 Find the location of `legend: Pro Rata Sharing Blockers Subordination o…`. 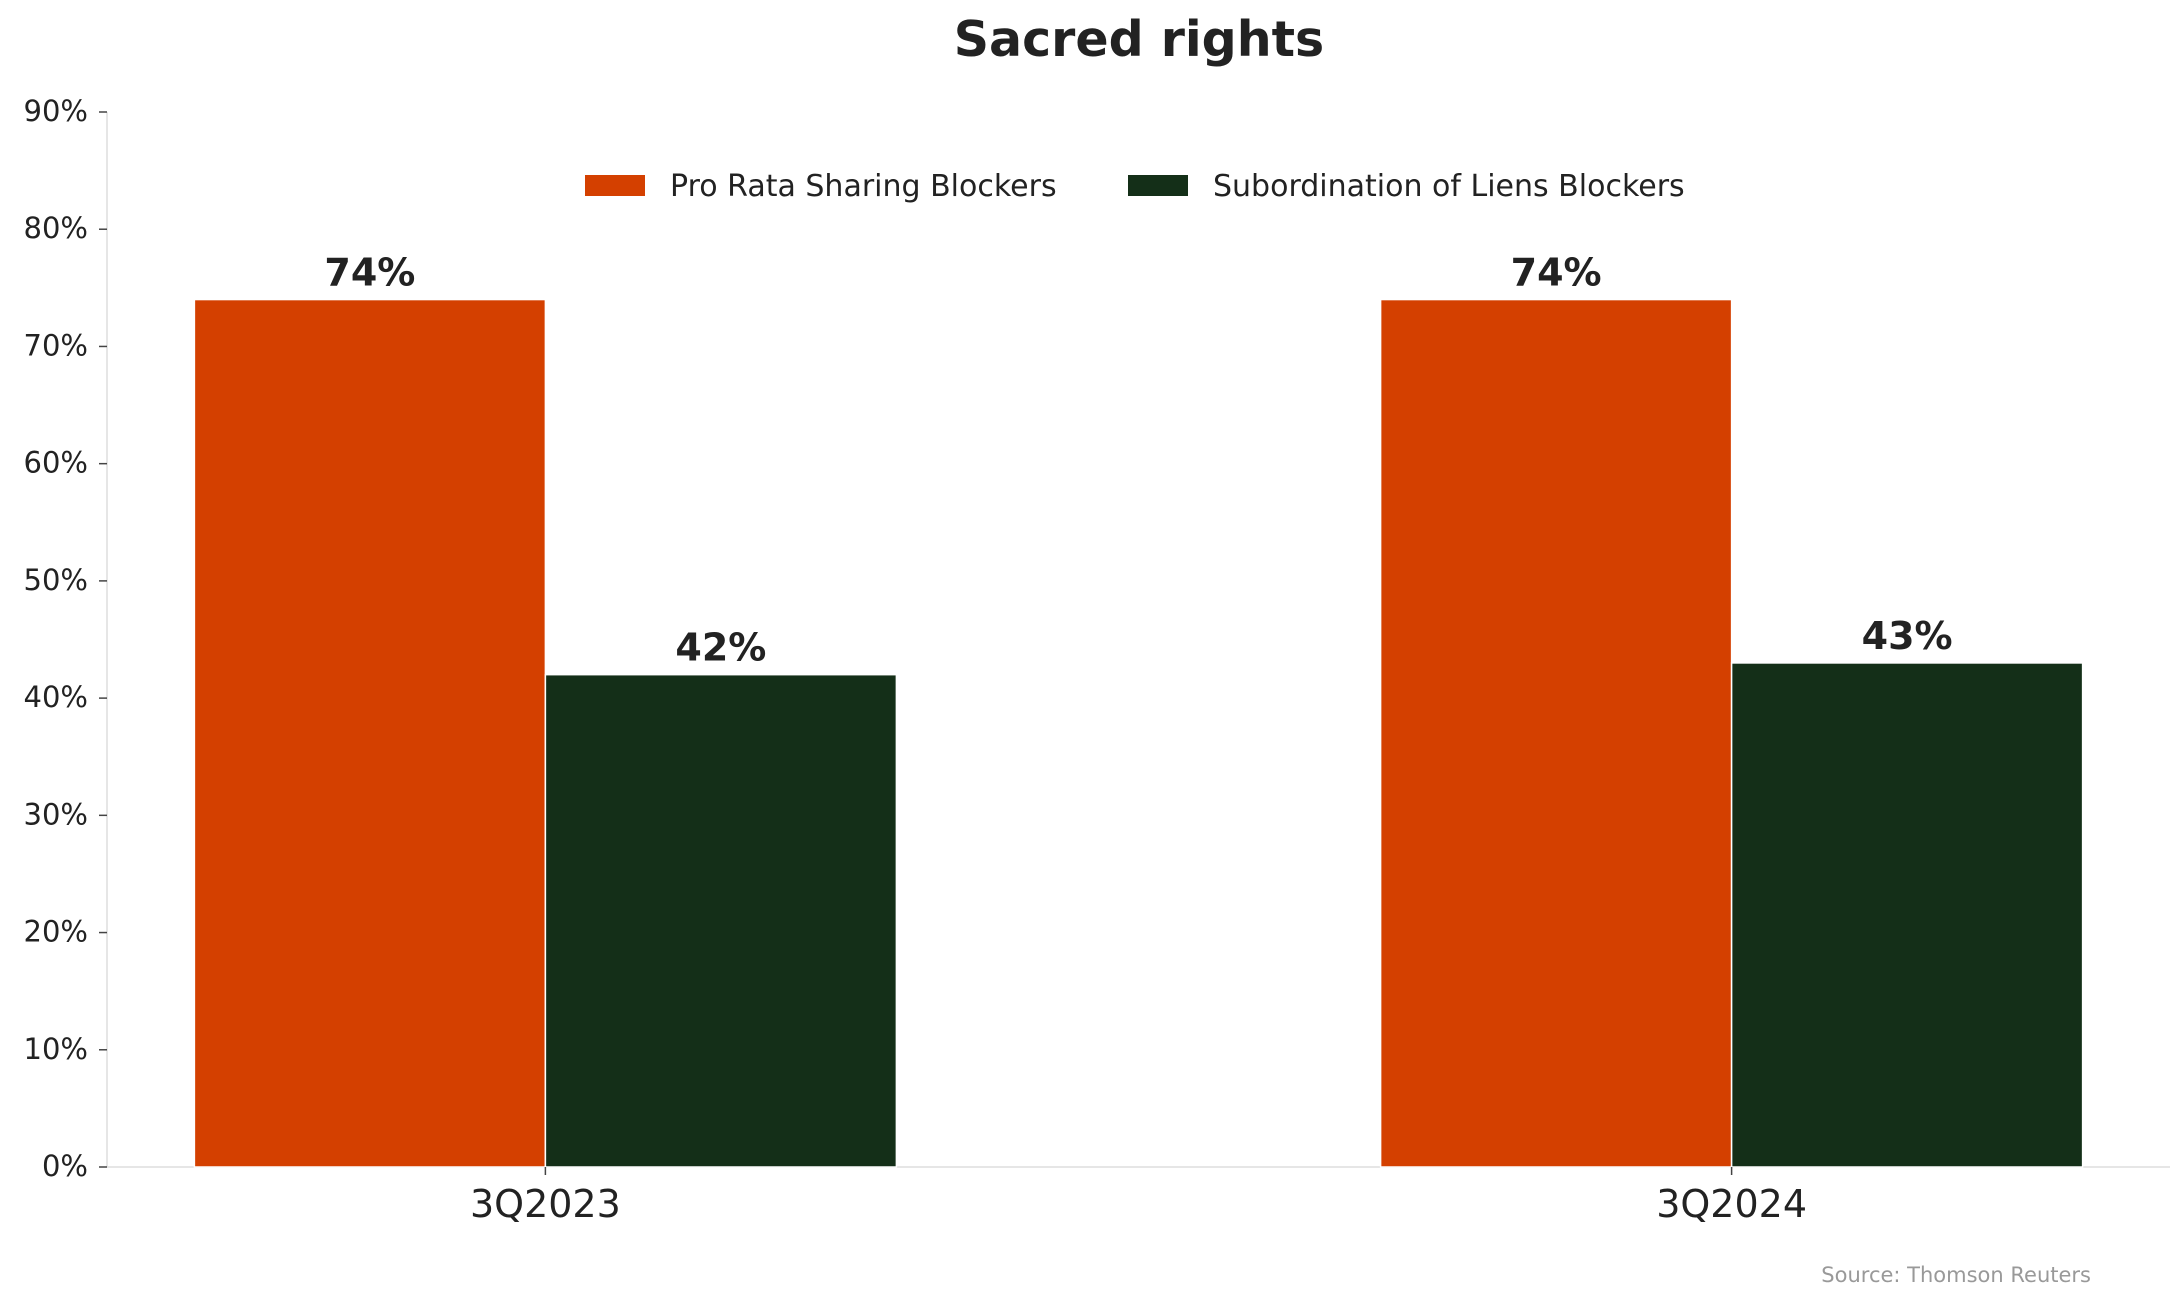

legend: Pro Rata Sharing Blockers Subordination o… is located at coordinates (1135, 186).